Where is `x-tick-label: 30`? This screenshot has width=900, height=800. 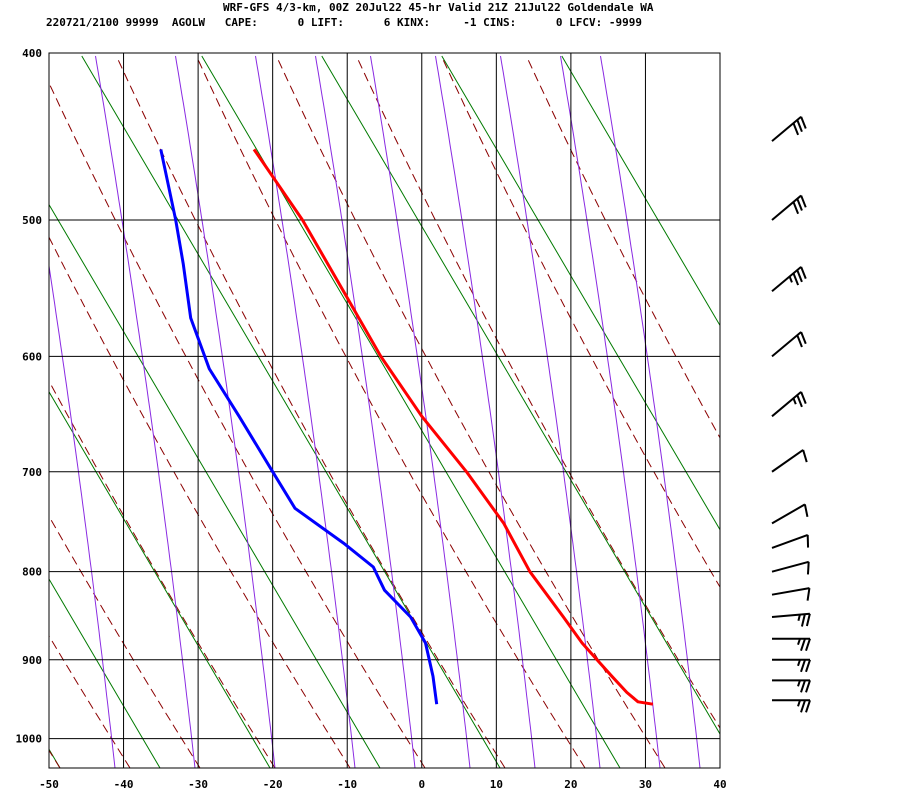
x-tick-label: 30 is located at coordinates (645, 784).